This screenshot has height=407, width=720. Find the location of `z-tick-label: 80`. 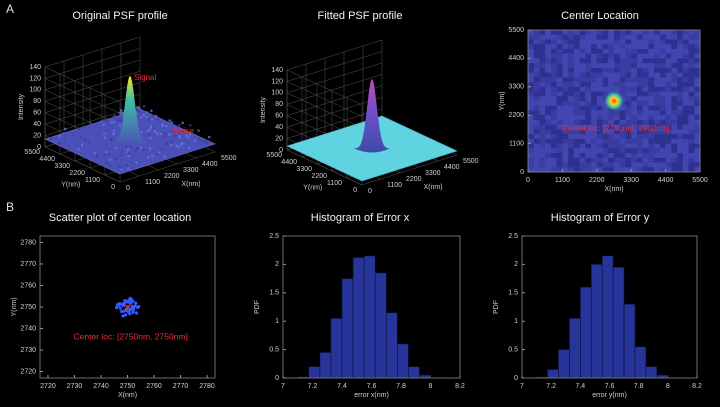

z-tick-label: 80 is located at coordinates (279, 104).